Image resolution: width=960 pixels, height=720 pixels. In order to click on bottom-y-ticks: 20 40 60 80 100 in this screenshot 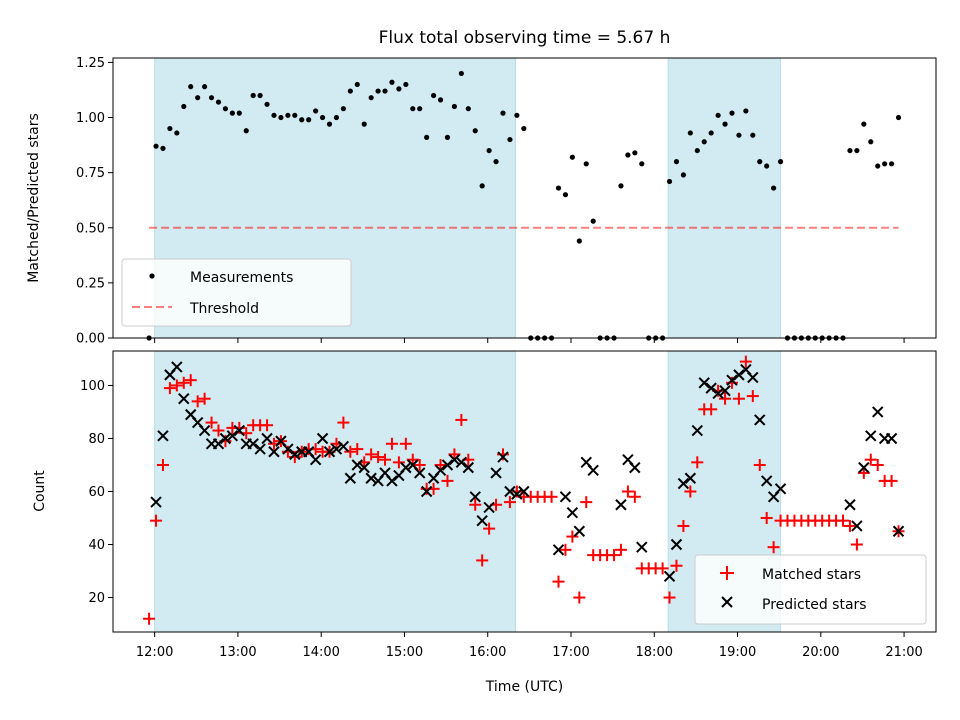, I will do `click(96, 492)`.